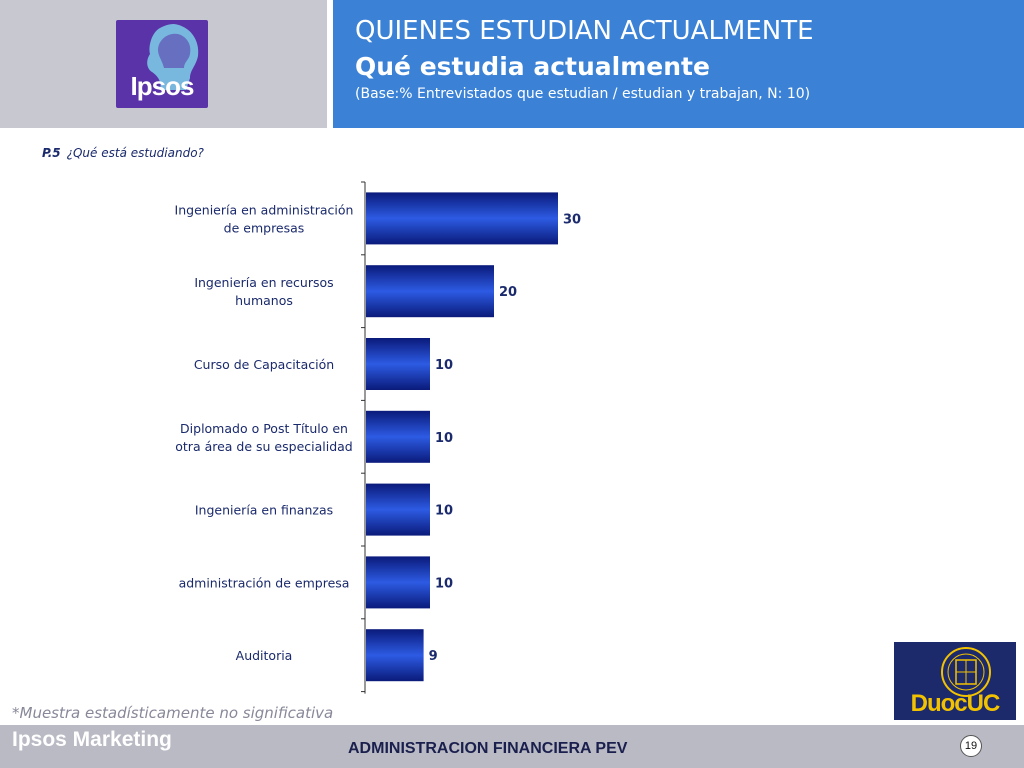 The width and height of the screenshot is (1024, 768). Describe the element at coordinates (508, 292) in the screenshot. I see `data-label: 20` at that location.